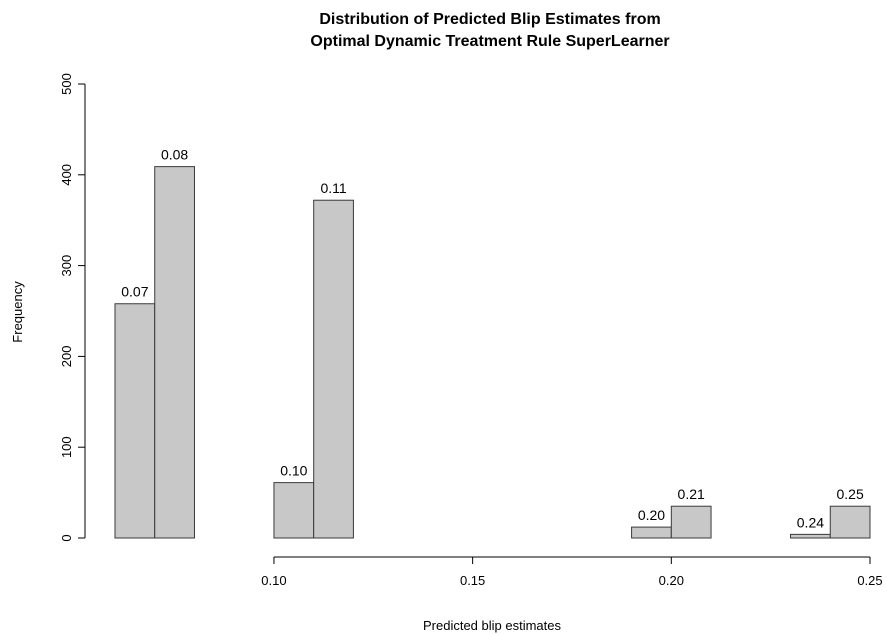 Image resolution: width=887 pixels, height=635 pixels. What do you see at coordinates (72, 307) in the screenshot?
I see `y-axis: 0 100 200 300 400 500` at bounding box center [72, 307].